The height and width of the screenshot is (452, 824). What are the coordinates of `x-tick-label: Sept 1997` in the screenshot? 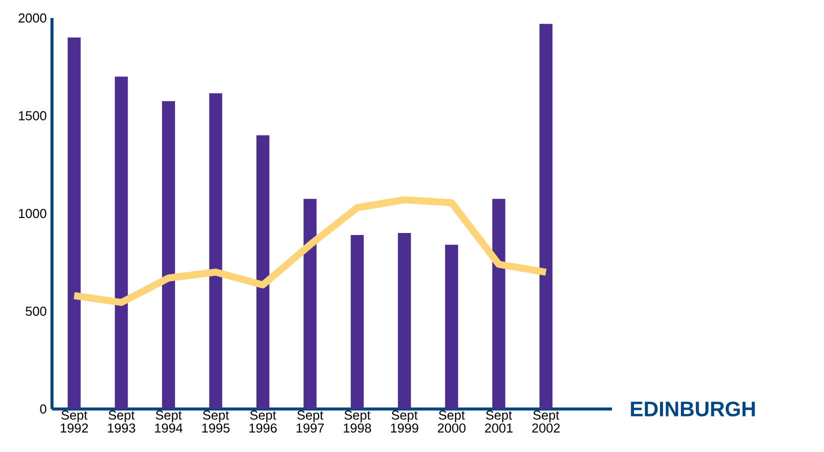 It's located at (310, 421).